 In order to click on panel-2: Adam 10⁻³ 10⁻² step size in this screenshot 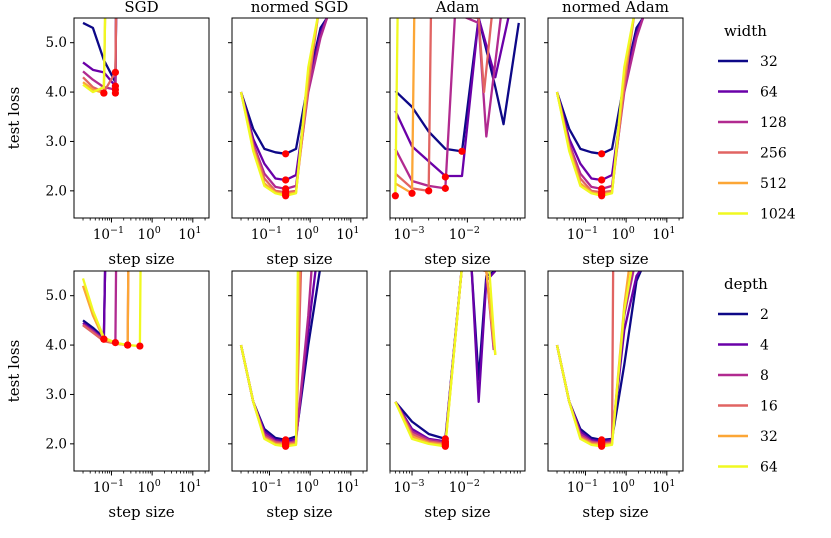, I will do `click(456, 134)`.